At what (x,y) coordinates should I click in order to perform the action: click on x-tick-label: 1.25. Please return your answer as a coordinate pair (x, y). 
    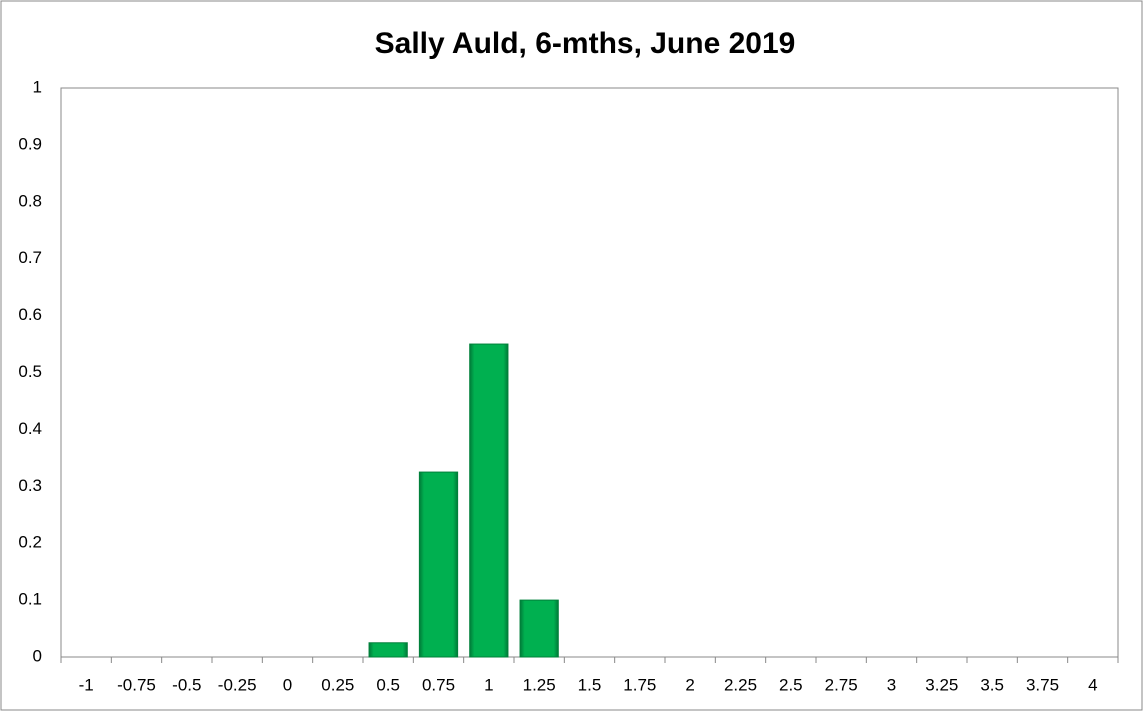
    Looking at the image, I should click on (539, 684).